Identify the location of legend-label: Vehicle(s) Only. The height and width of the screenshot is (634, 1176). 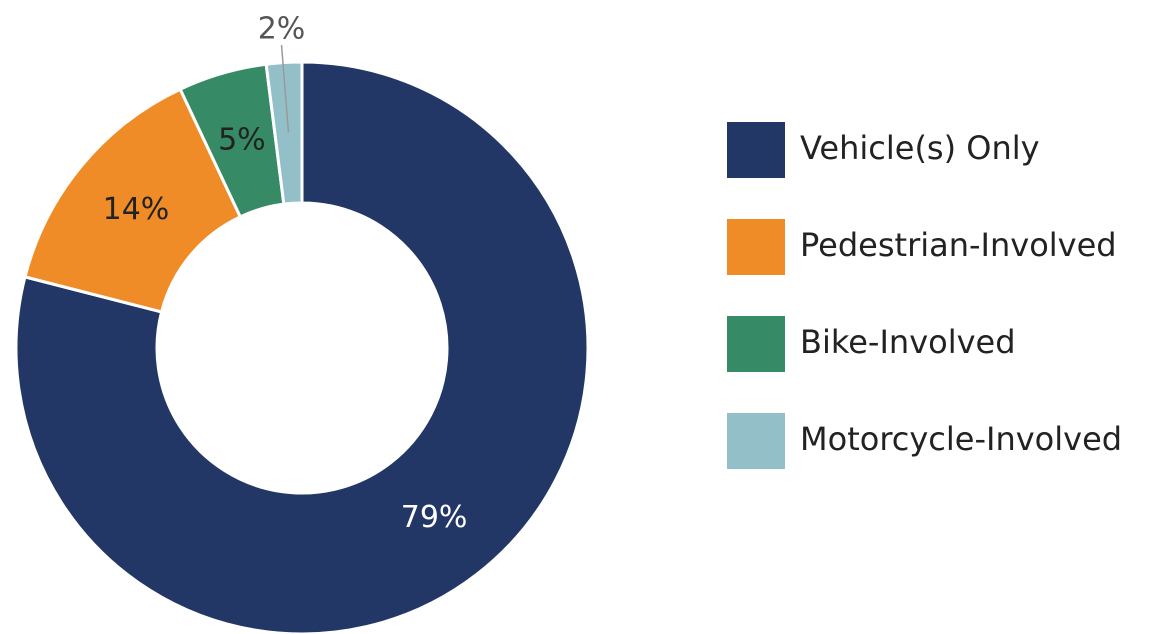
(920, 148).